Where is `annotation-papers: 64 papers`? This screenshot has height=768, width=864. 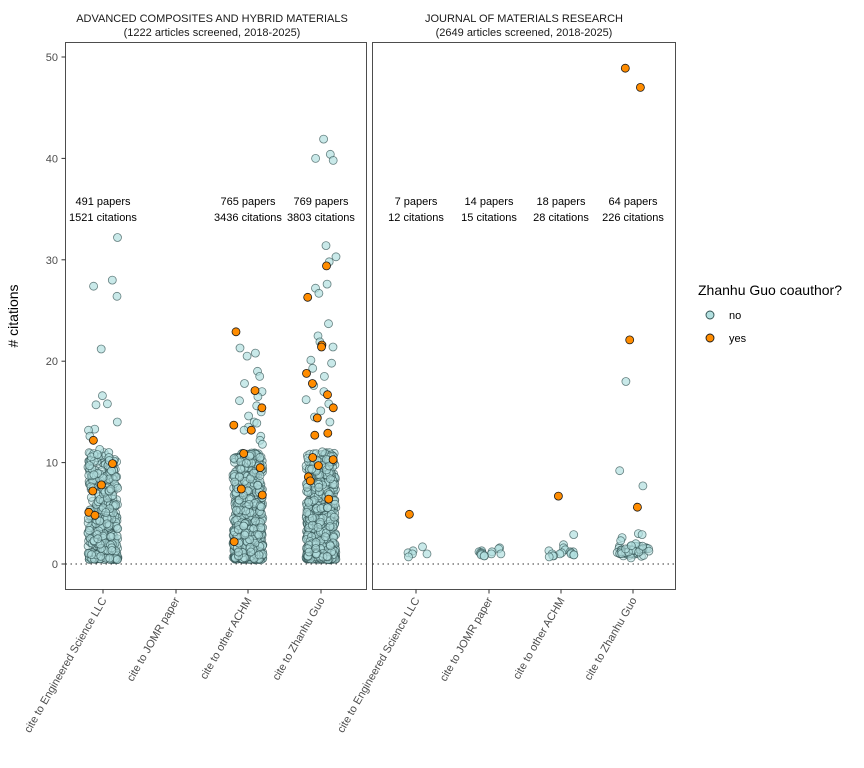
annotation-papers: 64 papers is located at coordinates (633, 202).